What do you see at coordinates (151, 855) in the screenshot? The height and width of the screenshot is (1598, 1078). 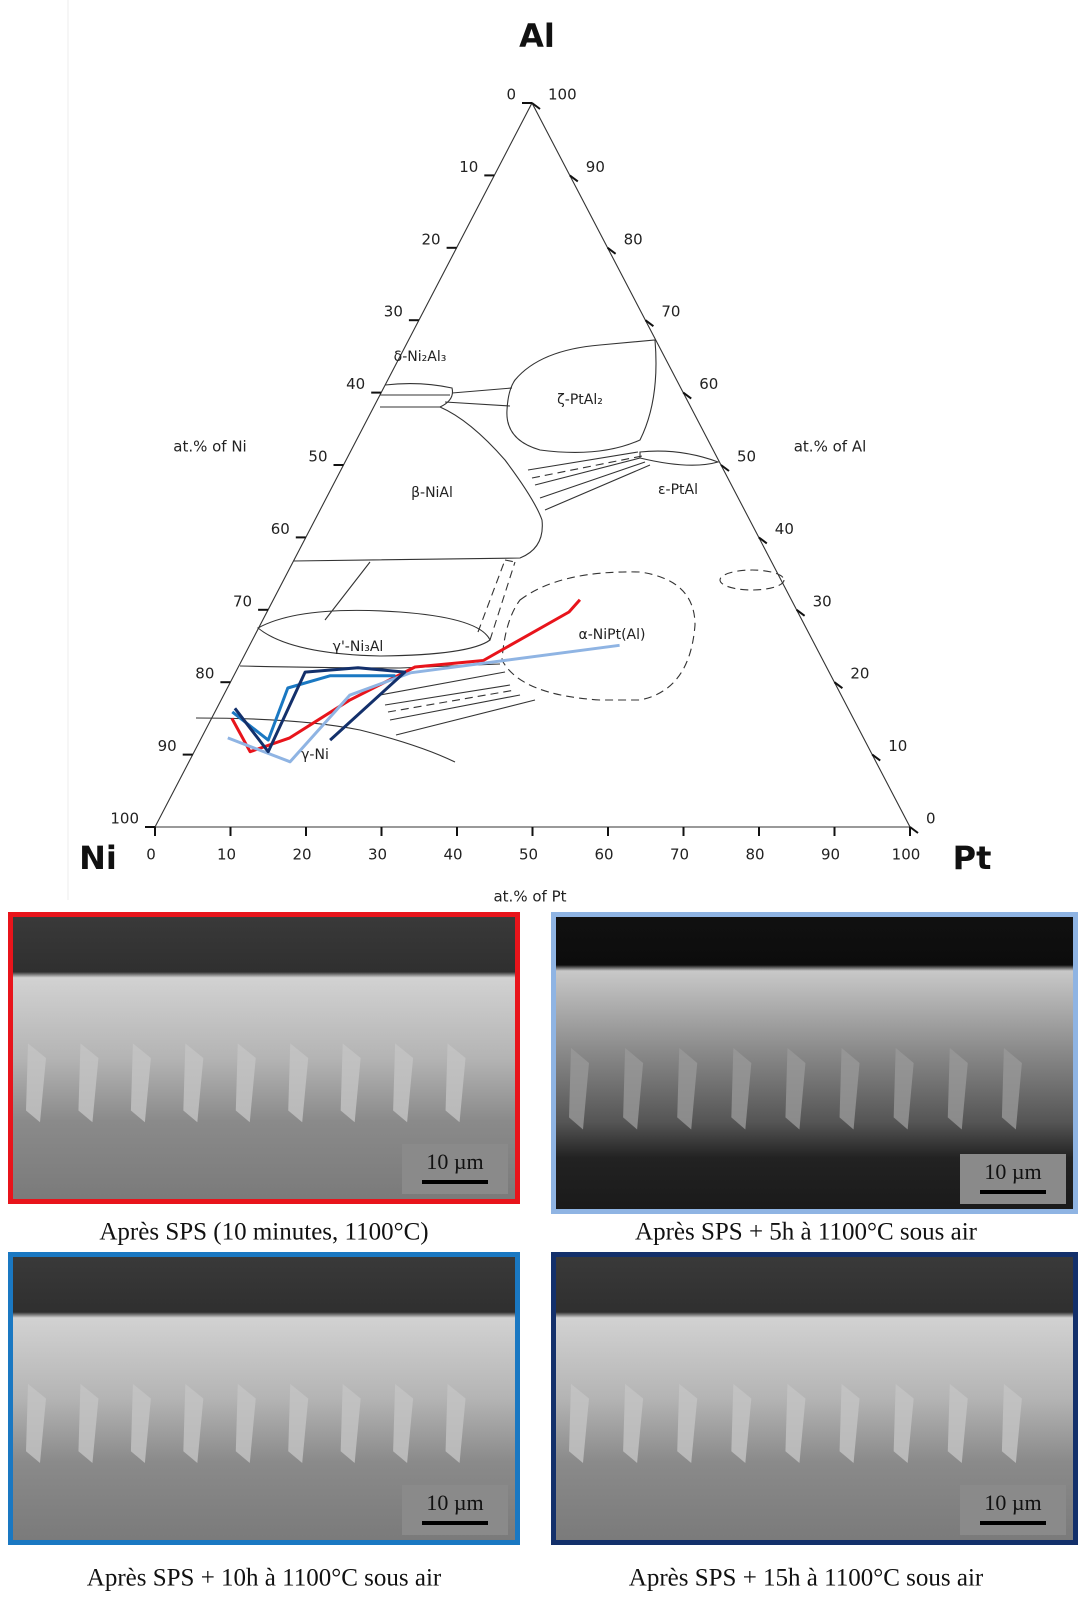 I see `tick-label: 0` at bounding box center [151, 855].